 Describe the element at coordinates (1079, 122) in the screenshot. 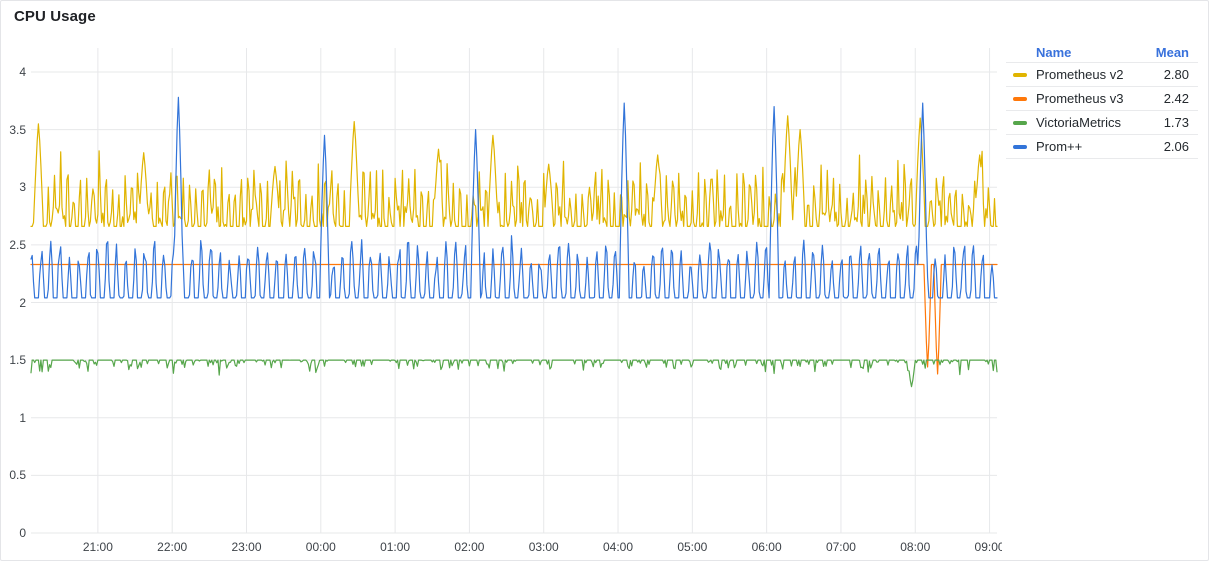

I see `series-name: VictoriaMetrics` at that location.